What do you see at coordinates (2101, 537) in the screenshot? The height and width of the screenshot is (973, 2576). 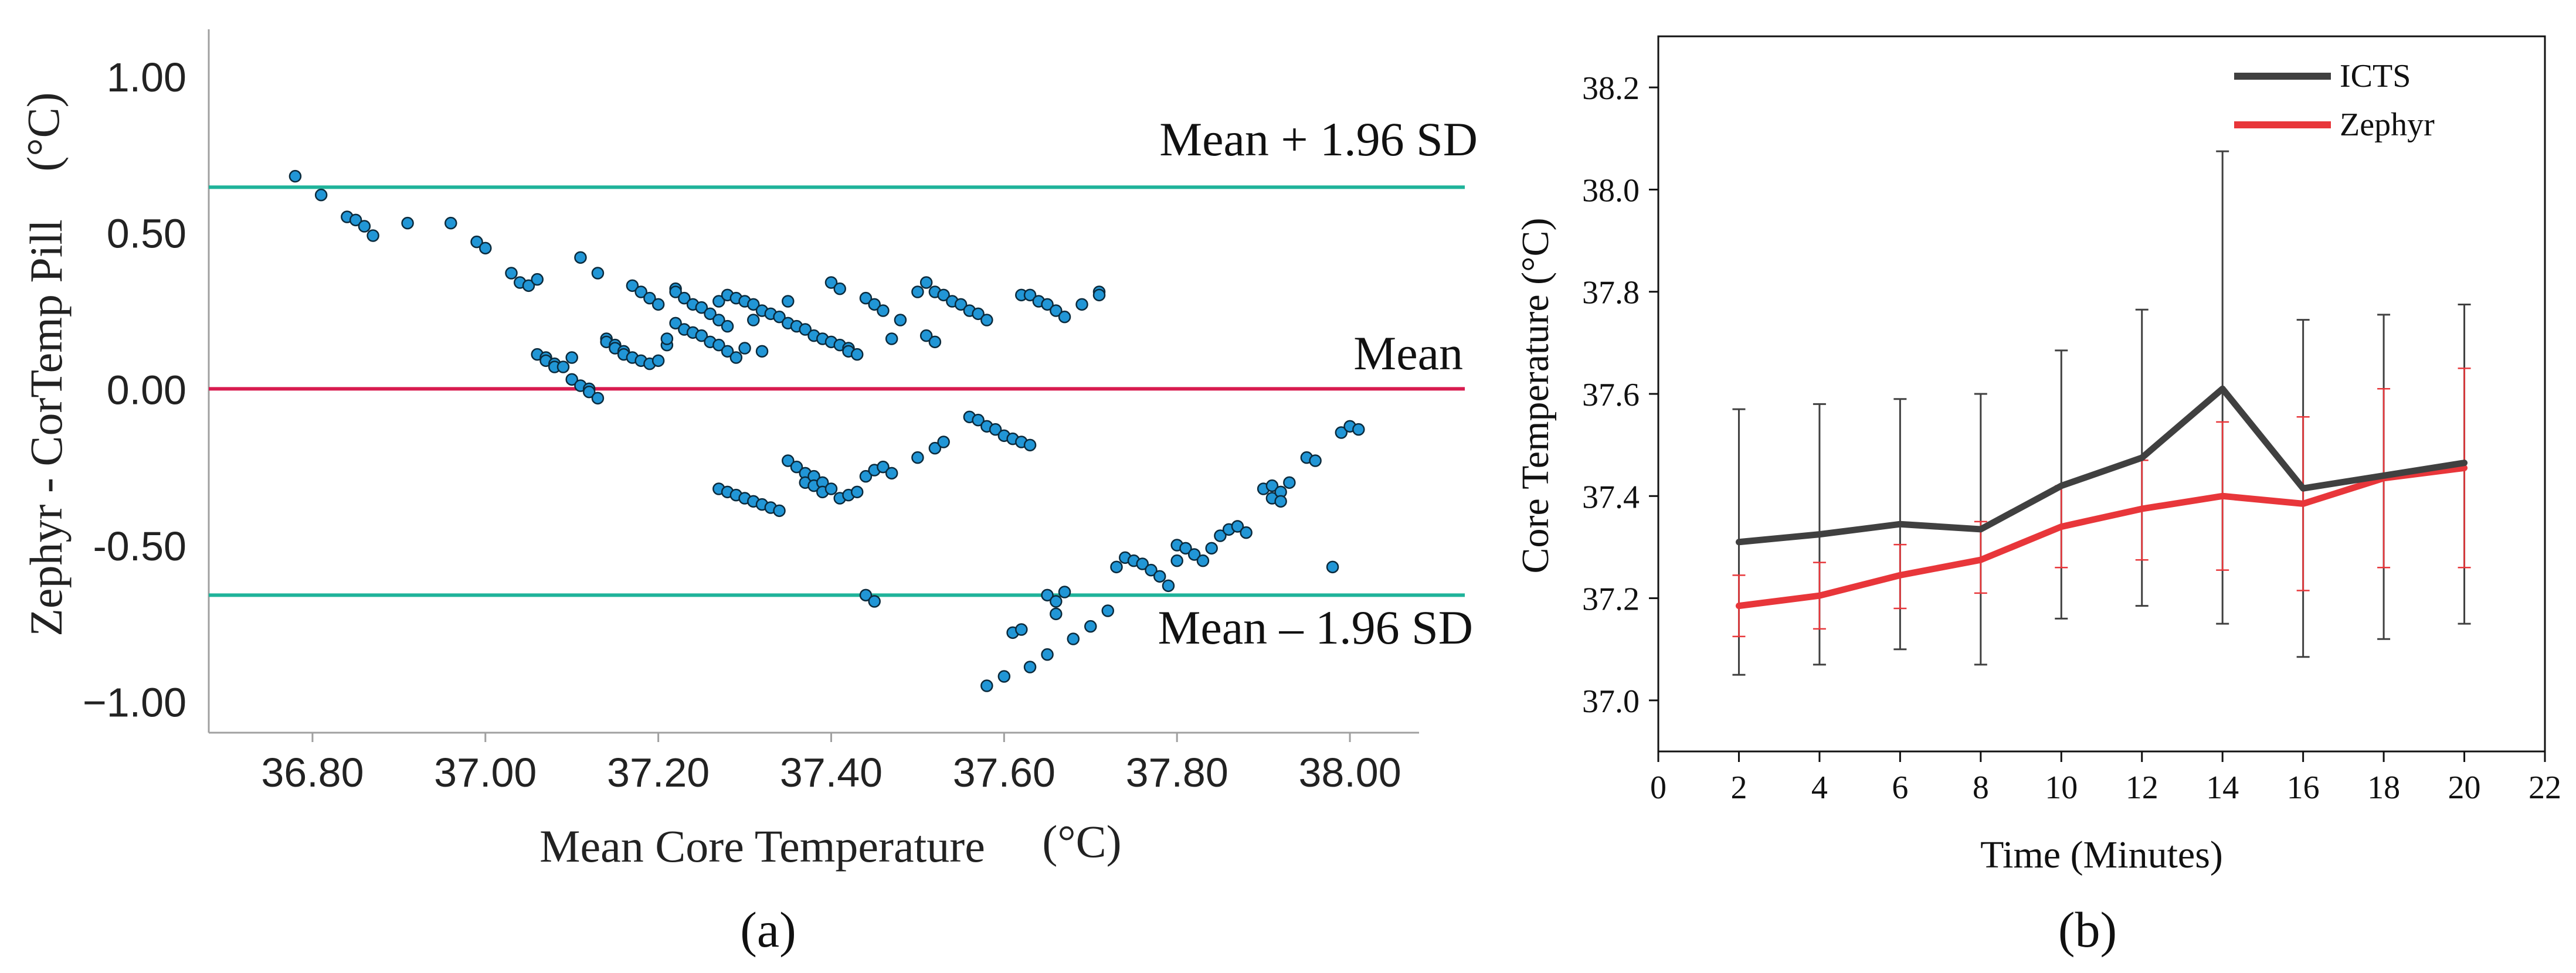 I see `zephyr-series-line` at bounding box center [2101, 537].